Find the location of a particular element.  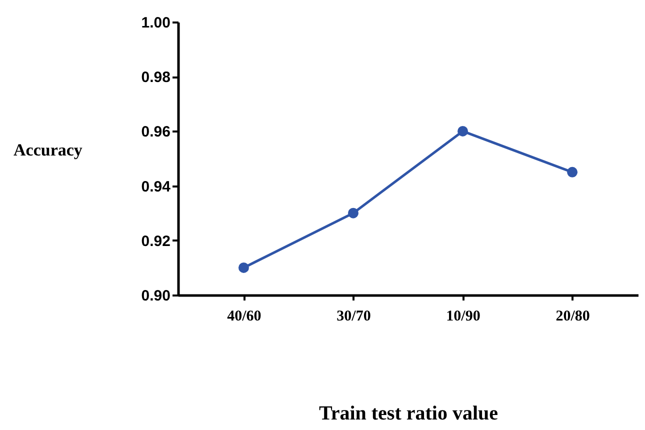

x-tick-label: 30/70 is located at coordinates (353, 316).